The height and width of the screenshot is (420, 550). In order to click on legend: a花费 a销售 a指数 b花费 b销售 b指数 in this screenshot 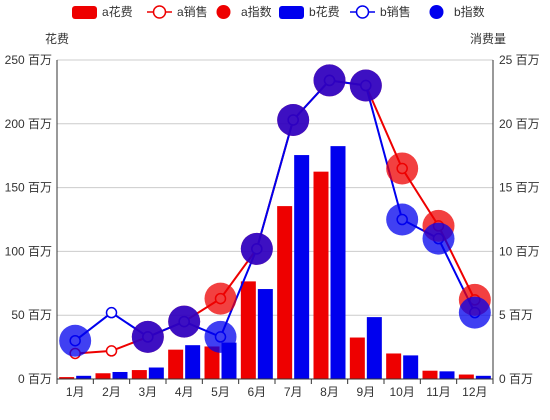, I will do `click(278, 11)`.